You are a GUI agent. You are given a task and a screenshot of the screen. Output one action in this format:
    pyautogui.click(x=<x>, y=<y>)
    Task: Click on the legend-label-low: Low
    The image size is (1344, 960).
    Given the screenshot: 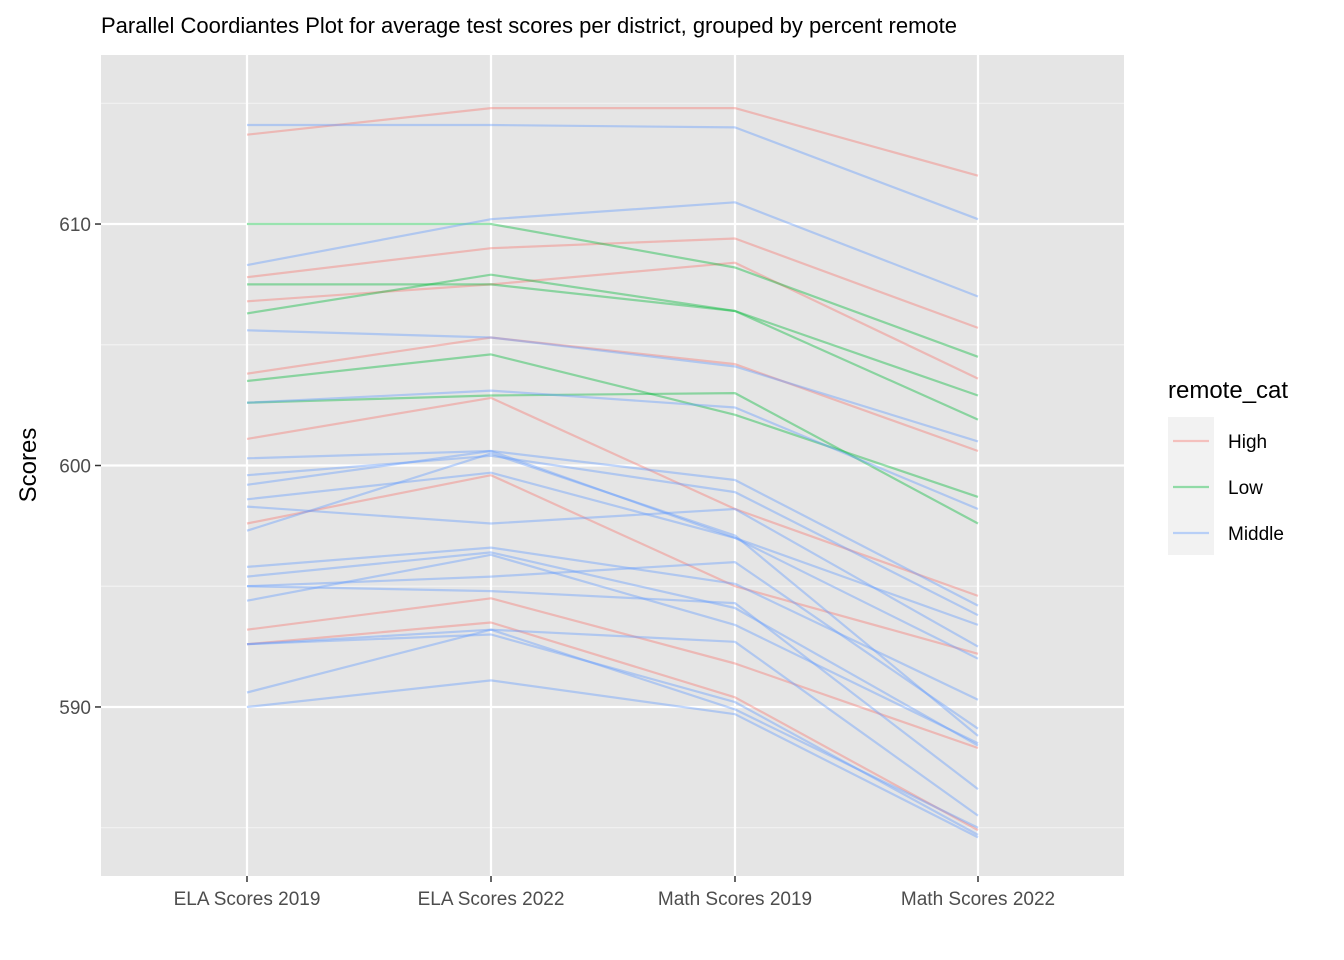 What is the action you would take?
    pyautogui.click(x=1245, y=488)
    